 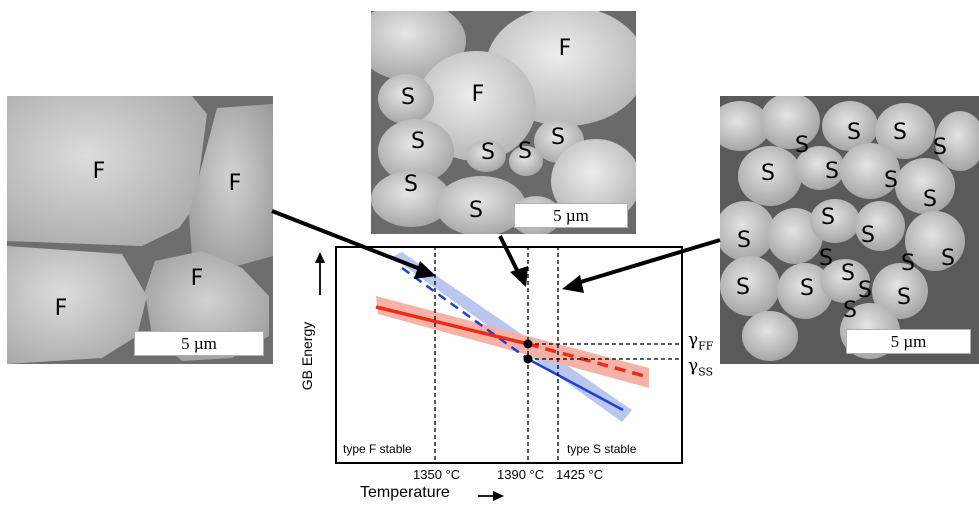 I want to click on micrograph-middle-image, so click(x=503, y=122).